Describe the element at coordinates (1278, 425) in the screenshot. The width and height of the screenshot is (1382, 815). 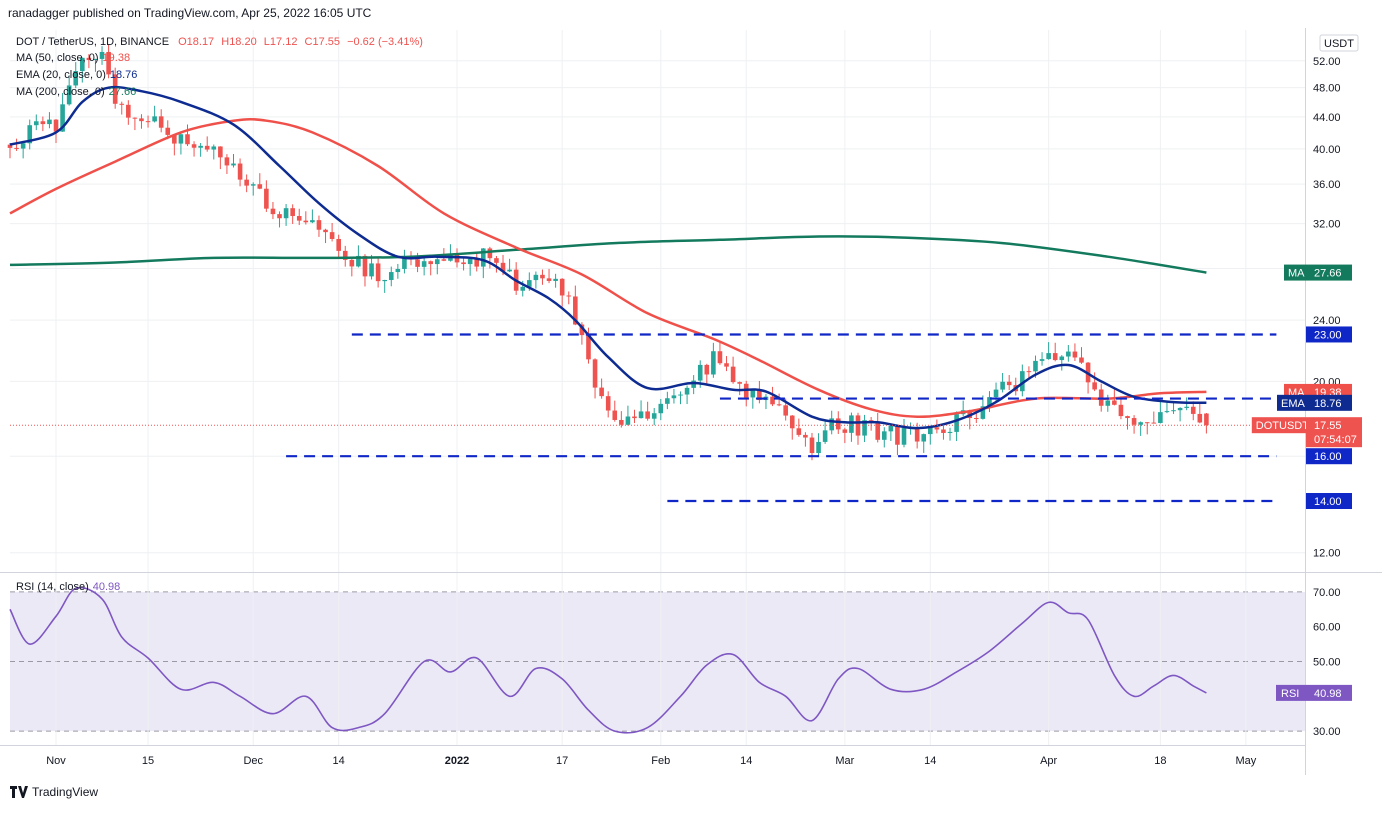
I see `symbol-badge` at that location.